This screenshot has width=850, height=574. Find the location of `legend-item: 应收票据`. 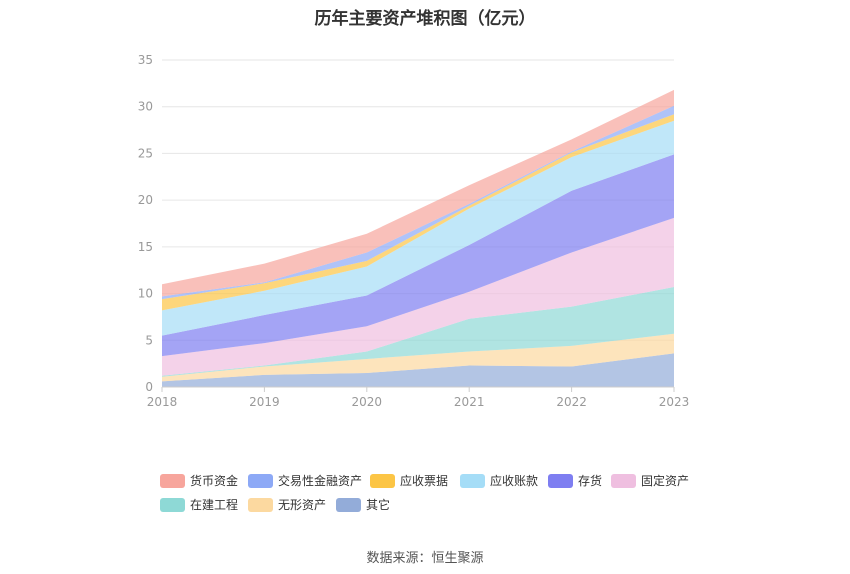

legend-item: 应收票据 is located at coordinates (409, 480).